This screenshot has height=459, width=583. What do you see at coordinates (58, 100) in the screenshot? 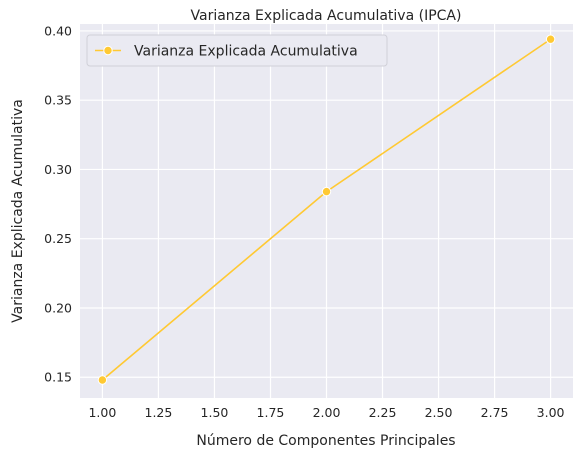
I see `y-tick-label: 0.35` at bounding box center [58, 100].